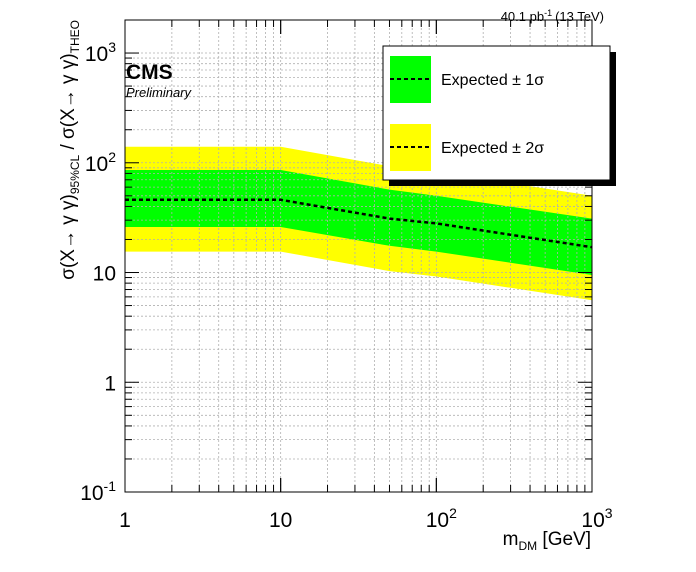 The image size is (696, 572). What do you see at coordinates (527, 546) in the screenshot?
I see `x-title-sub: DM` at bounding box center [527, 546].